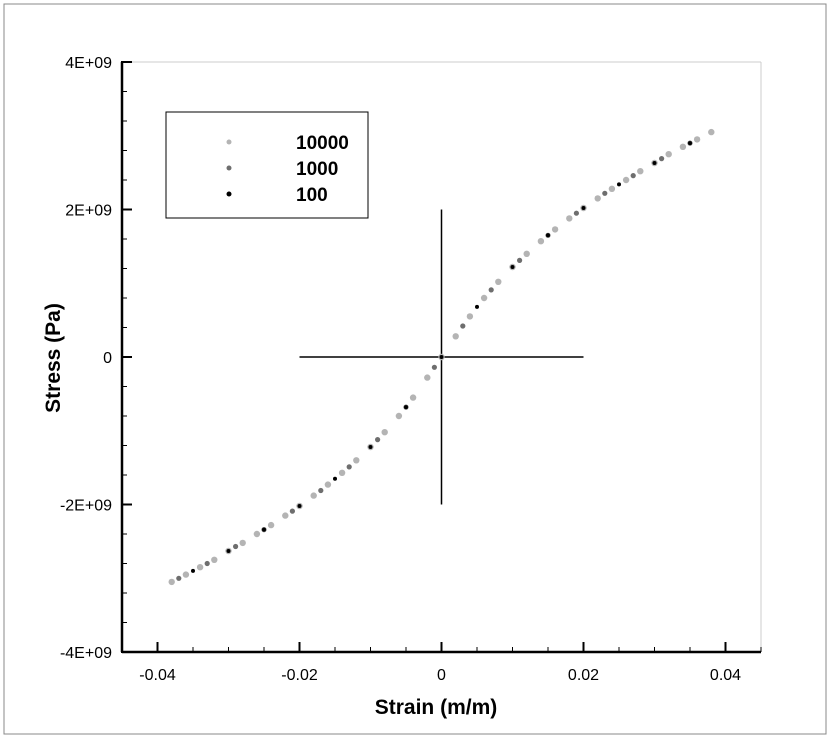 Image resolution: width=830 pixels, height=743 pixels. Describe the element at coordinates (86, 653) in the screenshot. I see `y-tick-label: -4E+09` at that location.